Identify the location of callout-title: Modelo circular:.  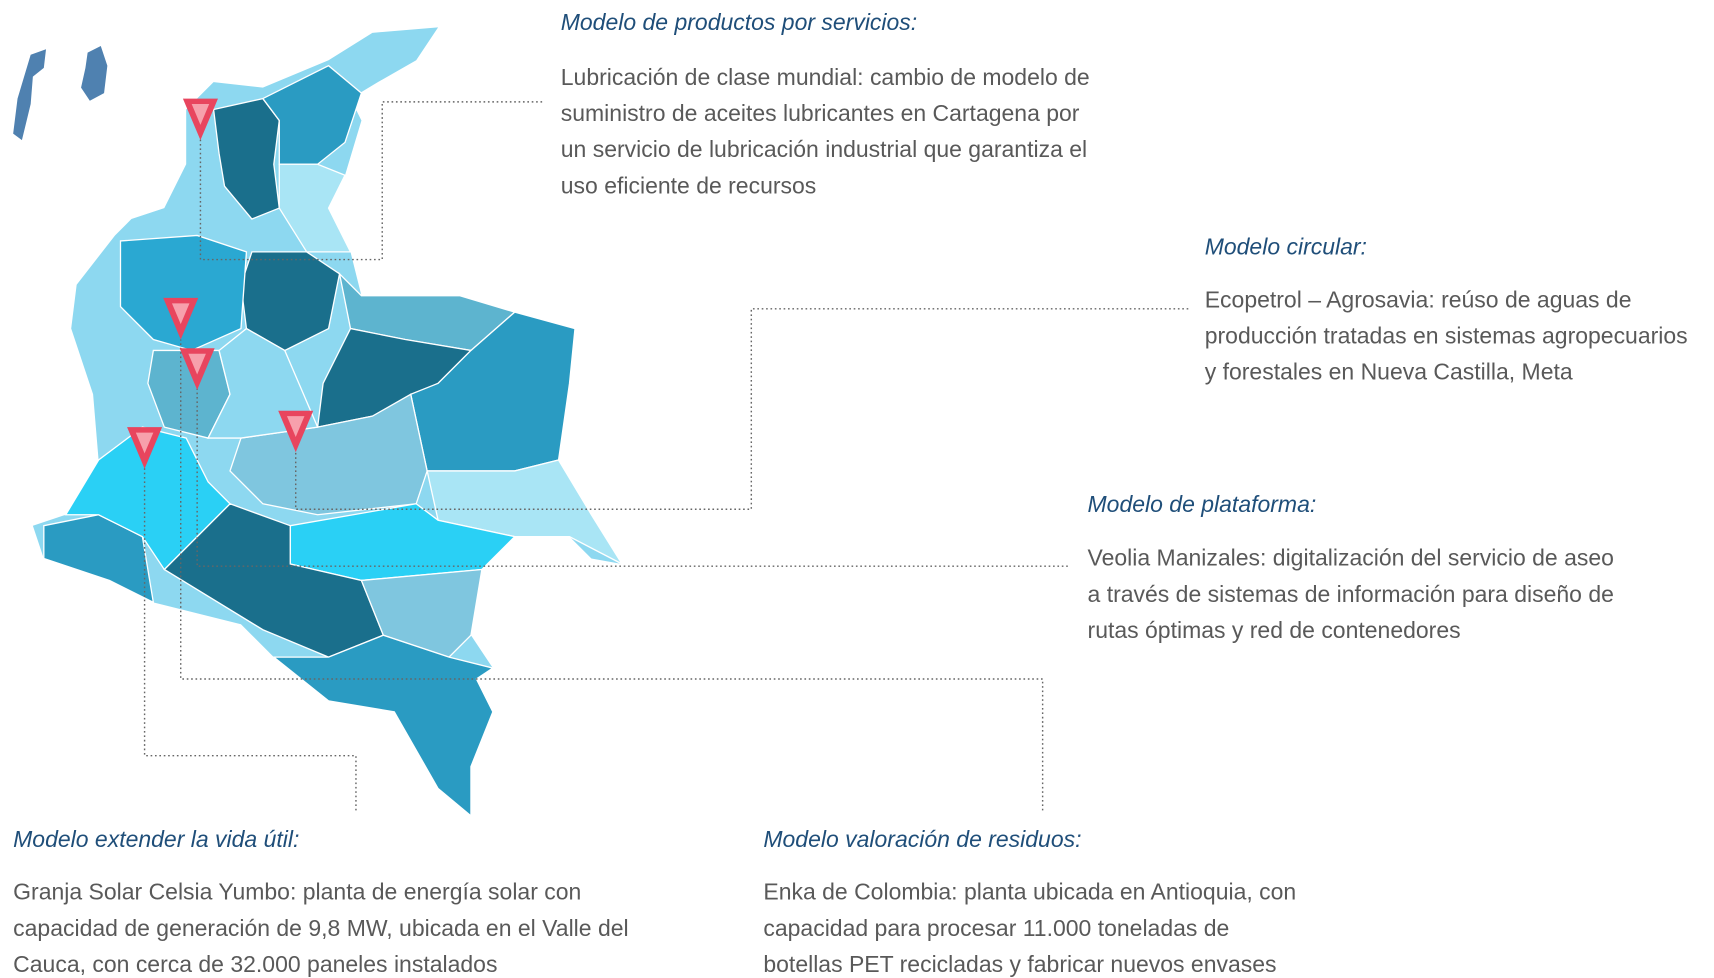
(1286, 247).